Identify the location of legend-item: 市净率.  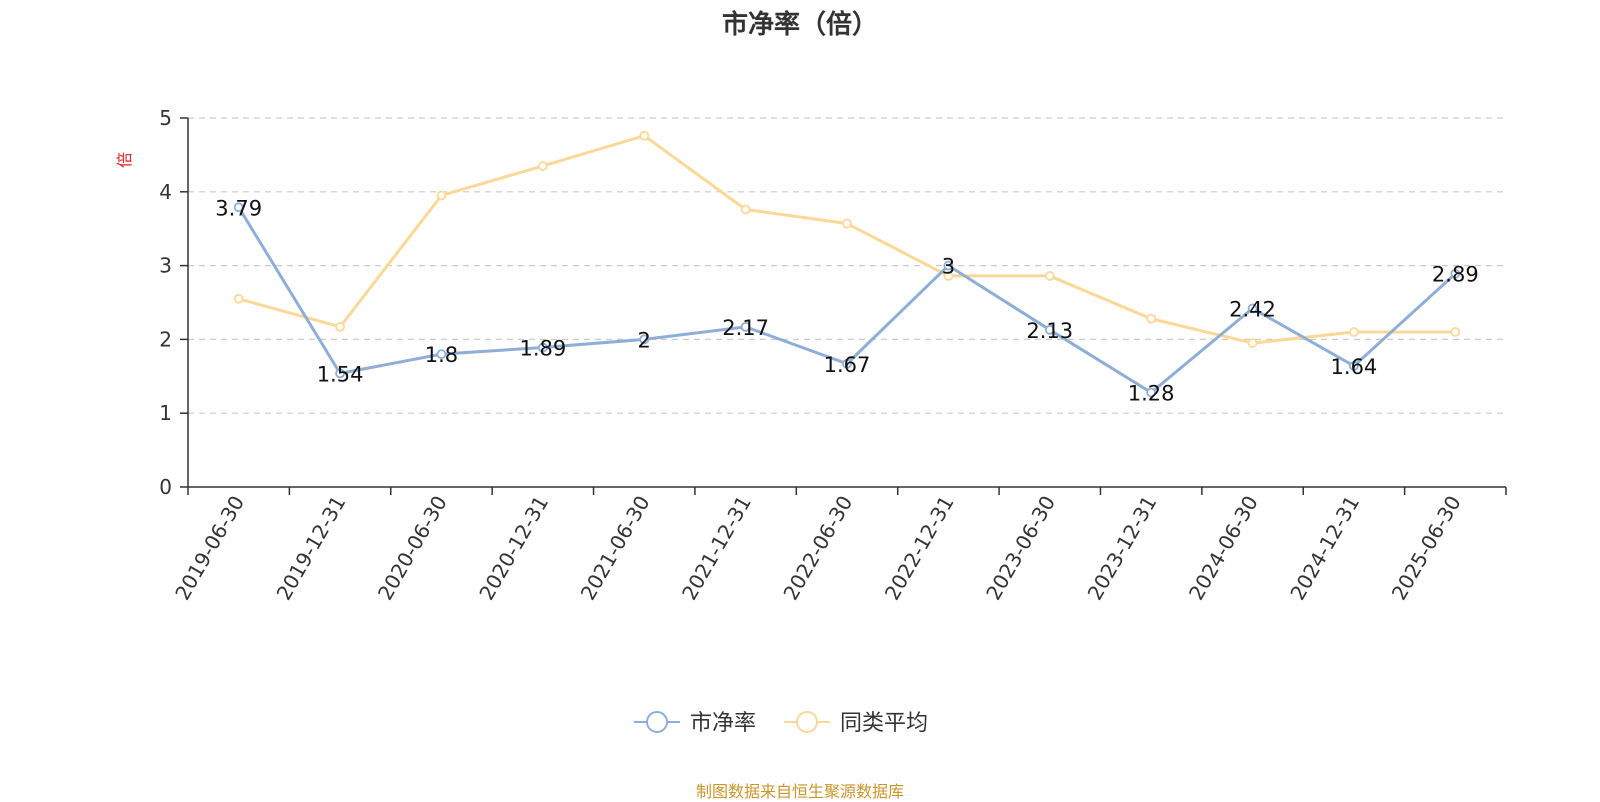
(695, 723).